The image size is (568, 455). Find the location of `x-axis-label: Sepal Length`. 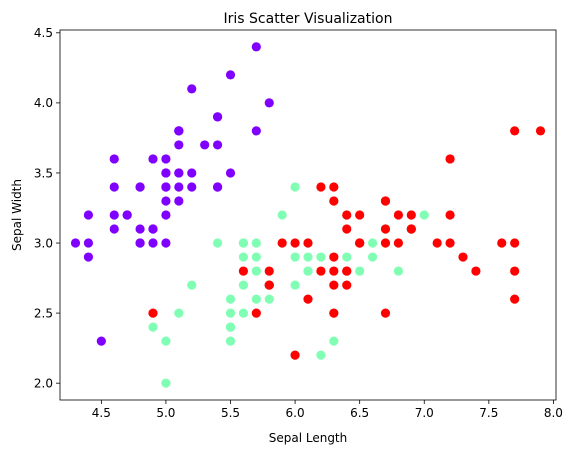

x-axis-label: Sepal Length is located at coordinates (308, 438).